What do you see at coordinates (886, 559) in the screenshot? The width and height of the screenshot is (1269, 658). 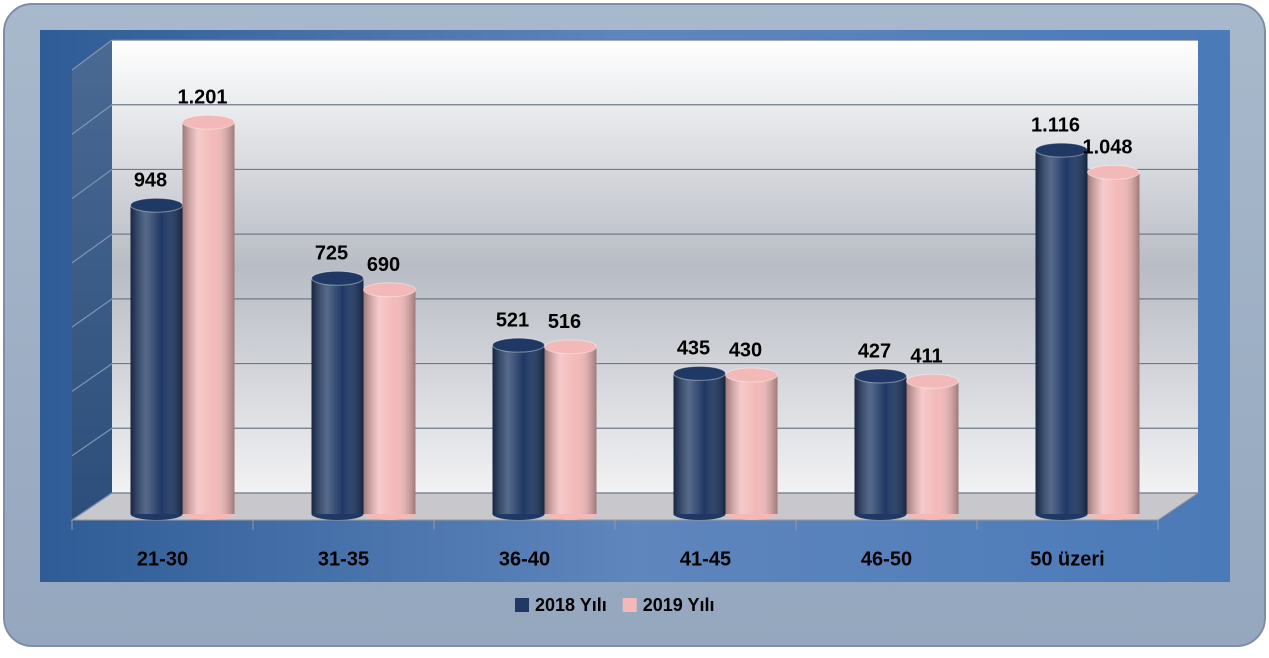 I see `x-tick-label: 46-50` at bounding box center [886, 559].